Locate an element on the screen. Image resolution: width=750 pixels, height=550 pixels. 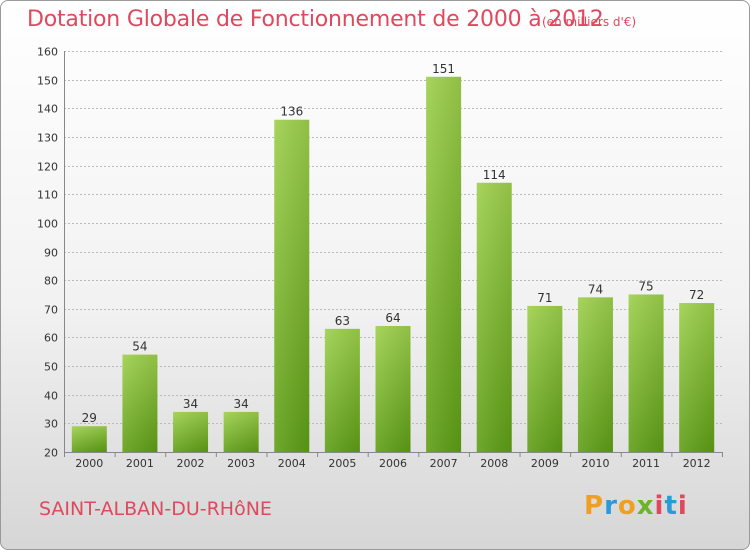
logo-letter: t is located at coordinates (671, 506).